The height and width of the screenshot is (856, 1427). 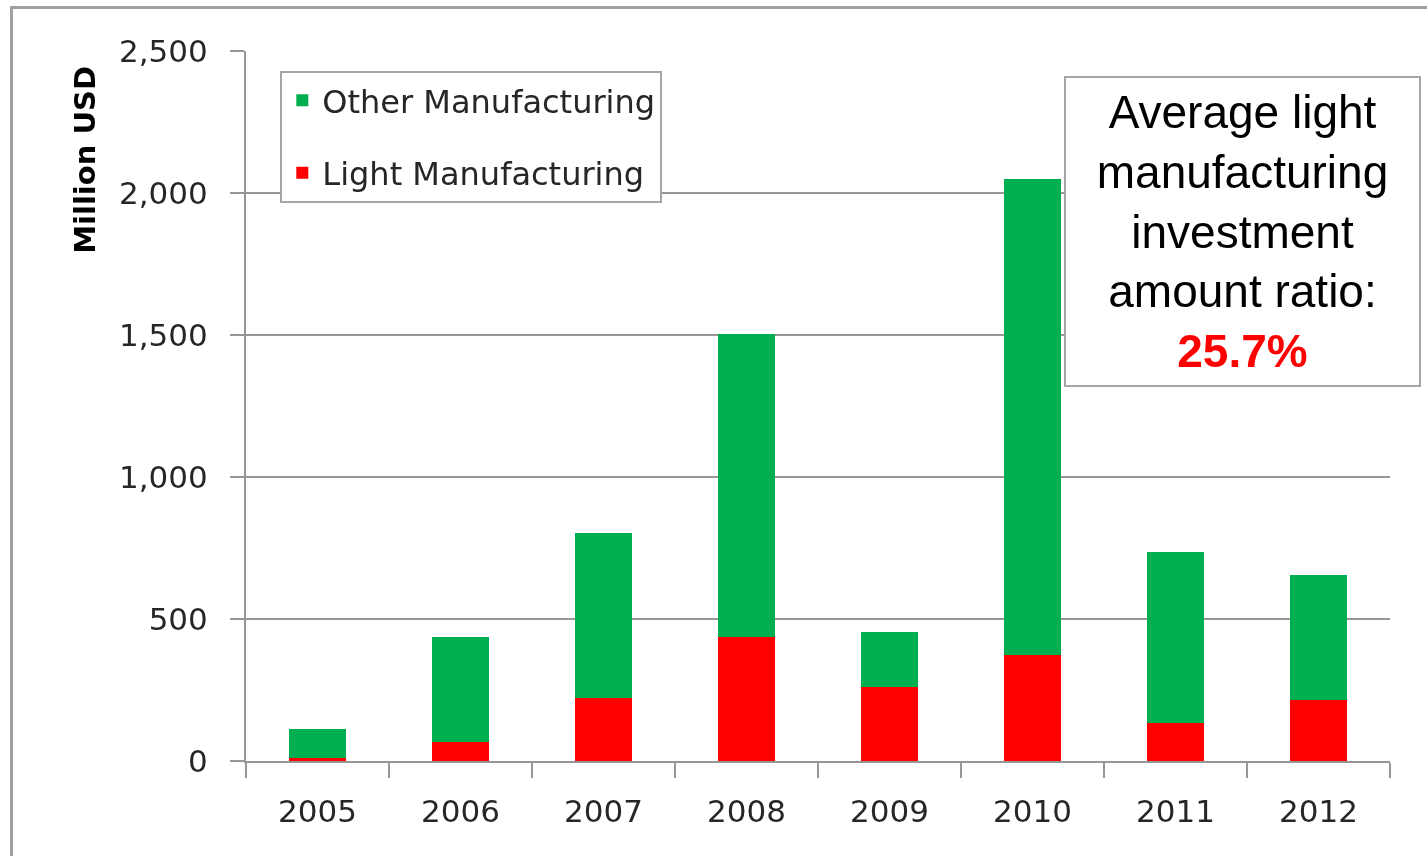 I want to click on annotation: 25.7%, so click(x=1242, y=351).